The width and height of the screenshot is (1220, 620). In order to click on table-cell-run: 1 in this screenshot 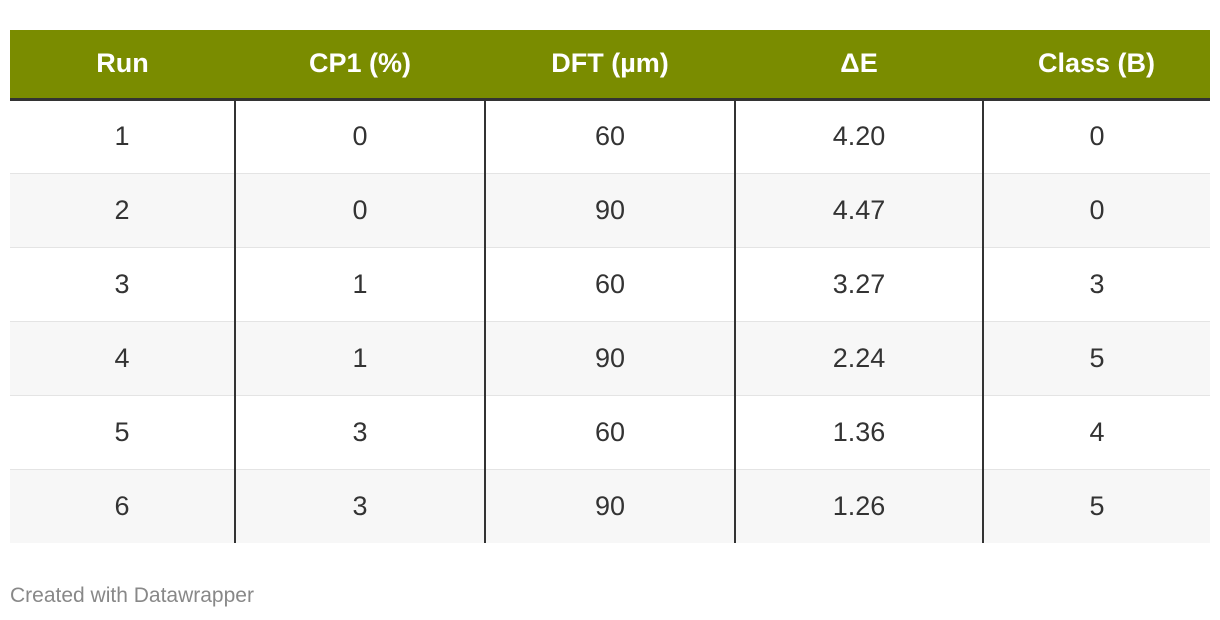, I will do `click(123, 135)`.